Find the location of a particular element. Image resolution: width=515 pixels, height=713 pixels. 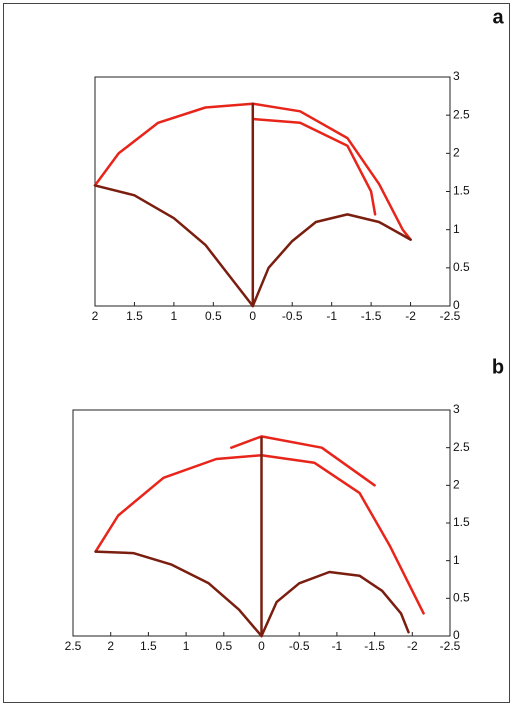

panel-label: b is located at coordinates (498, 367).